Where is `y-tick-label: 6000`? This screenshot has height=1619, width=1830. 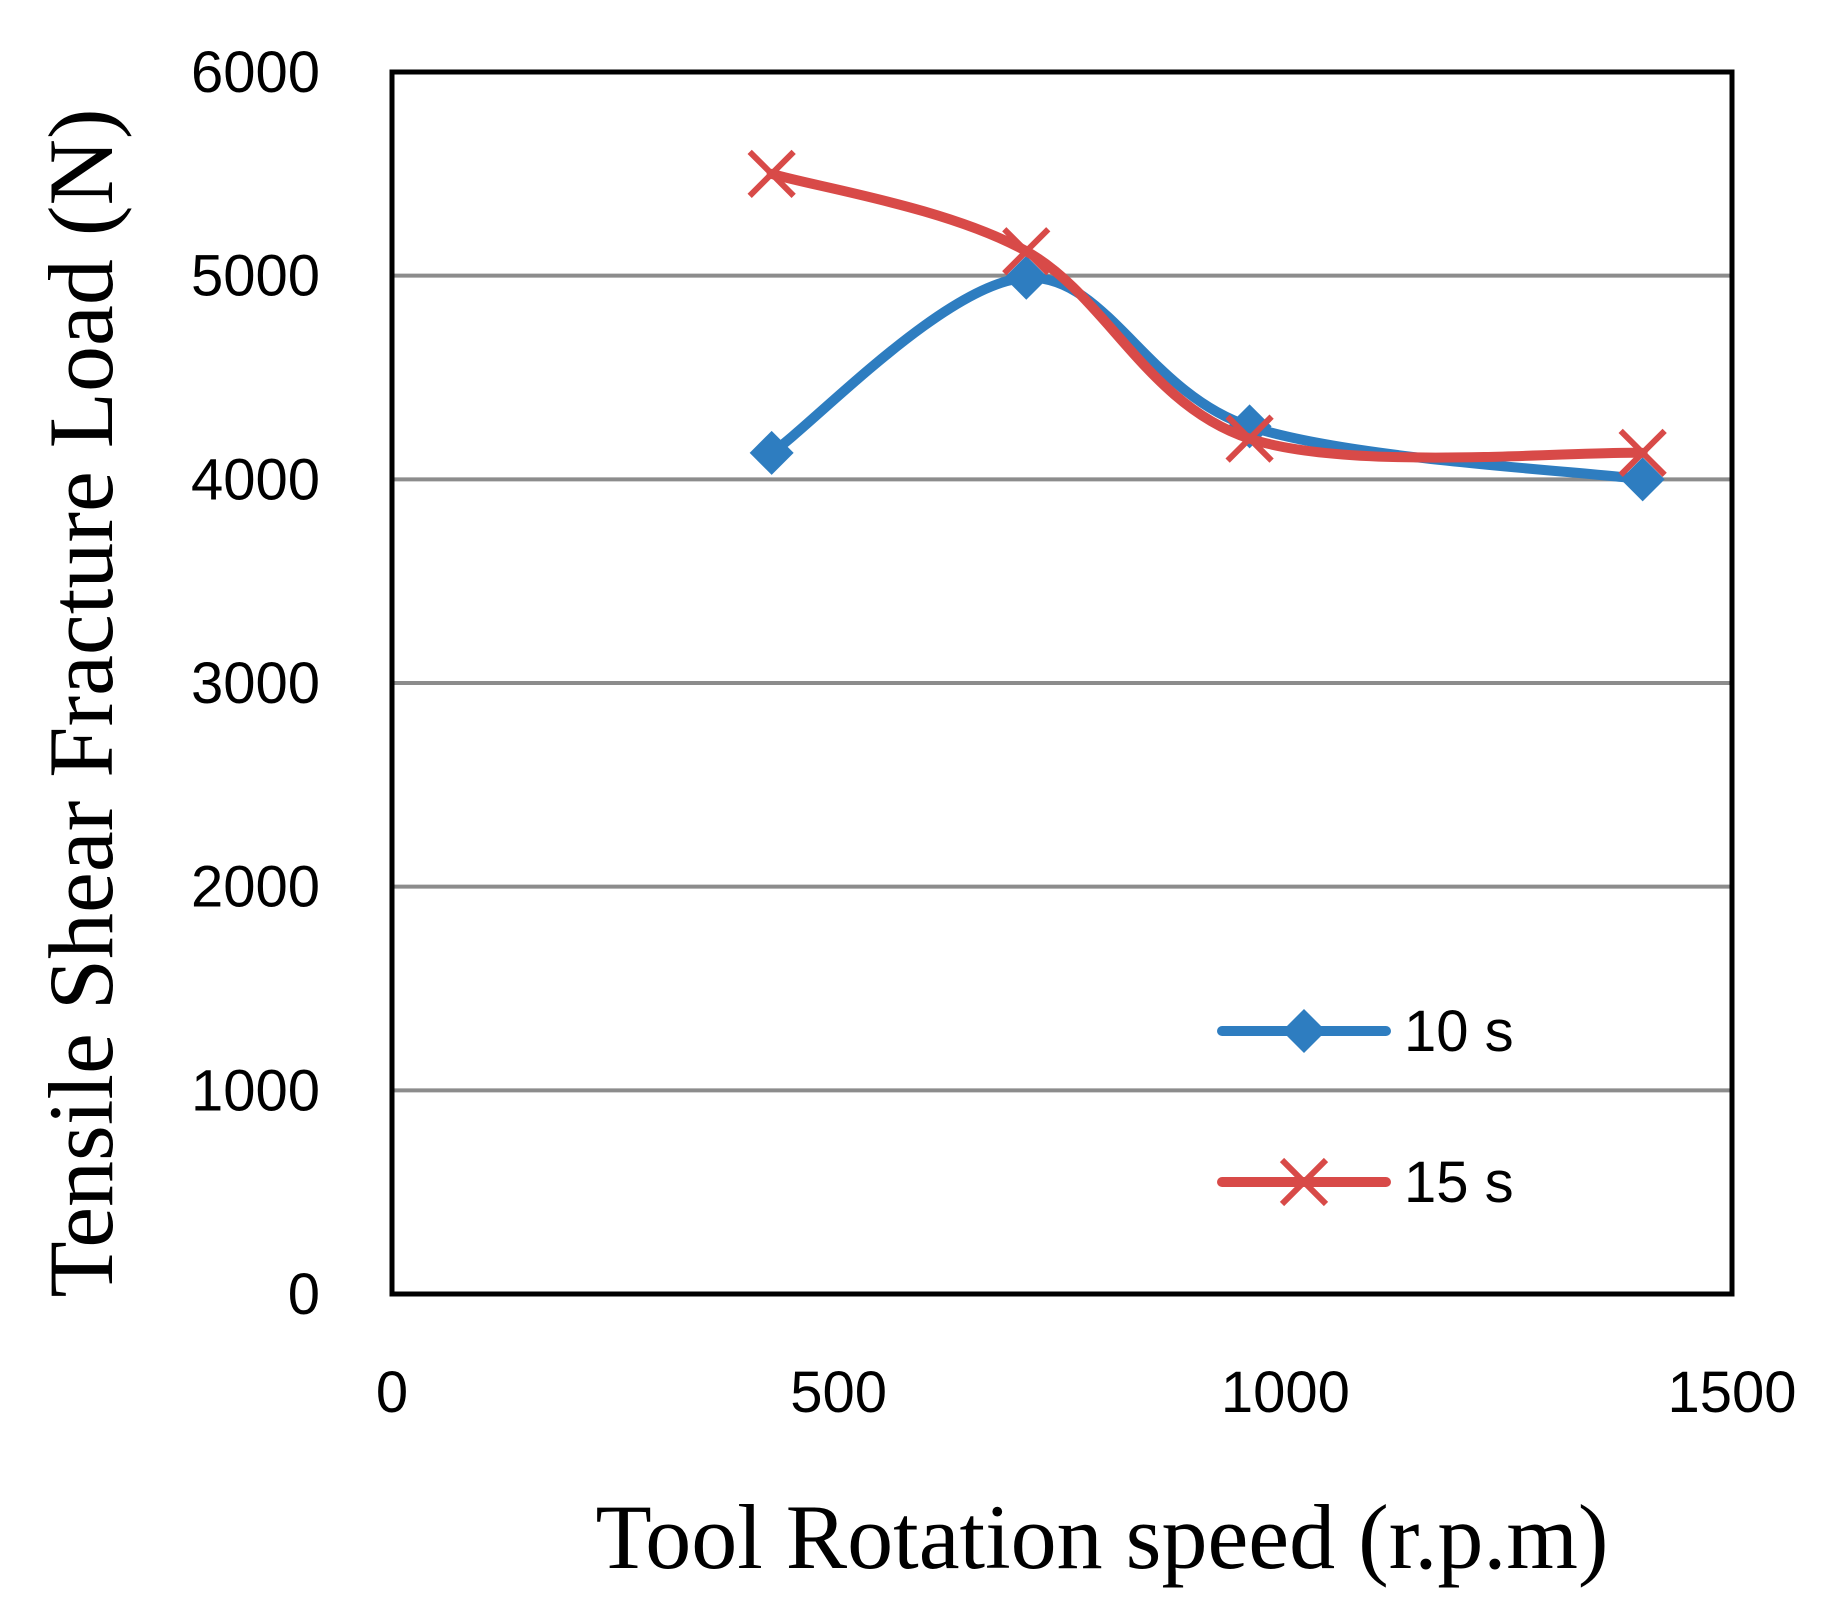 y-tick-label: 6000 is located at coordinates (255, 72).